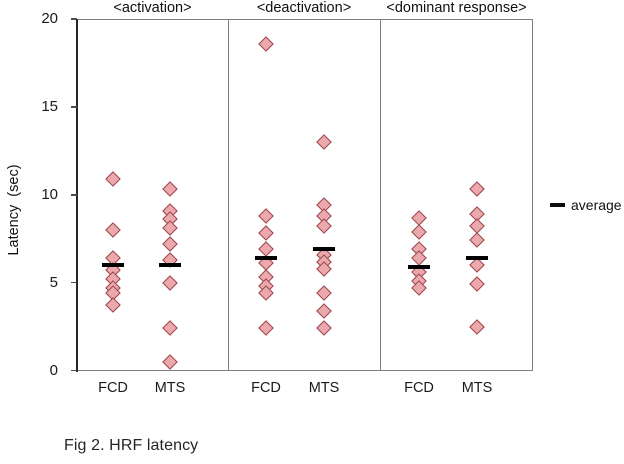 This screenshot has width=624, height=464. Describe the element at coordinates (53, 282) in the screenshot. I see `y-tick-label: 5` at that location.